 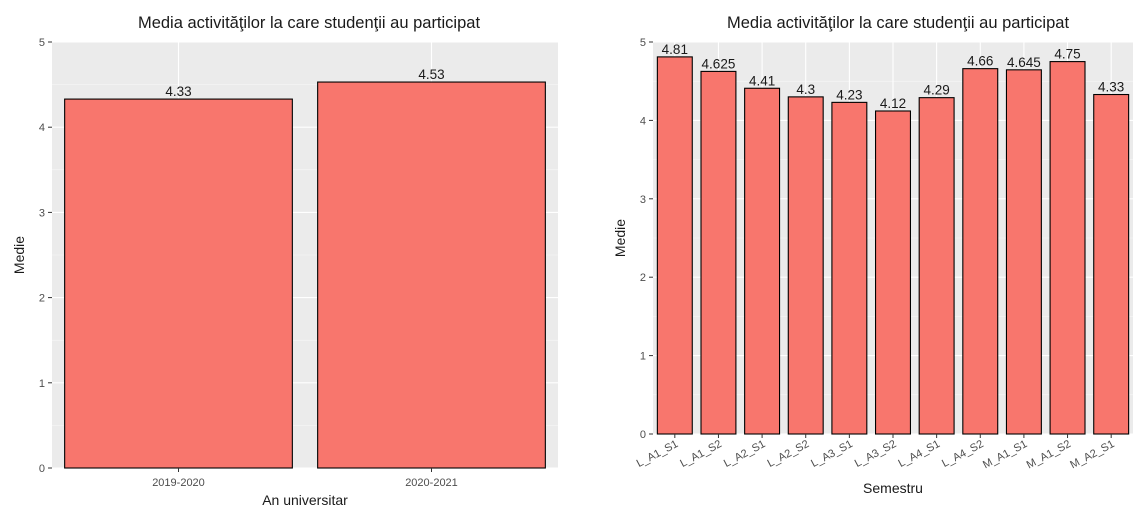 I want to click on x-tick-label: M_A1_S1, so click(x=1005, y=454).